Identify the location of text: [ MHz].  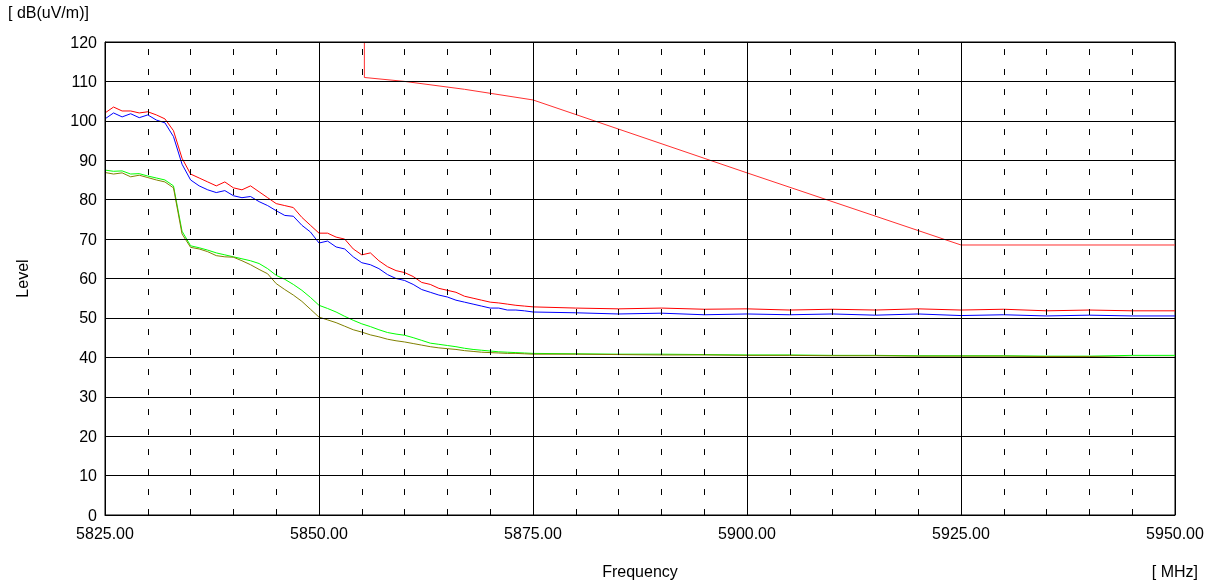
(1174, 571).